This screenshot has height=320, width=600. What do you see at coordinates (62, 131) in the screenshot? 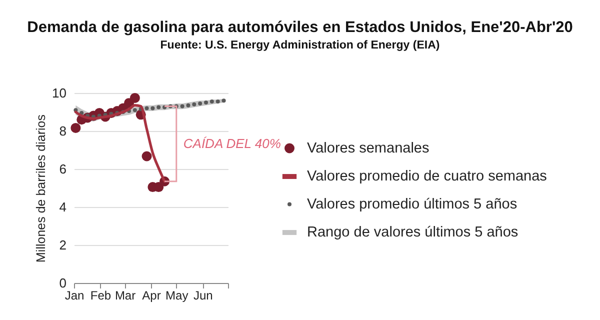
I see `y-tick-label: 8` at bounding box center [62, 131].